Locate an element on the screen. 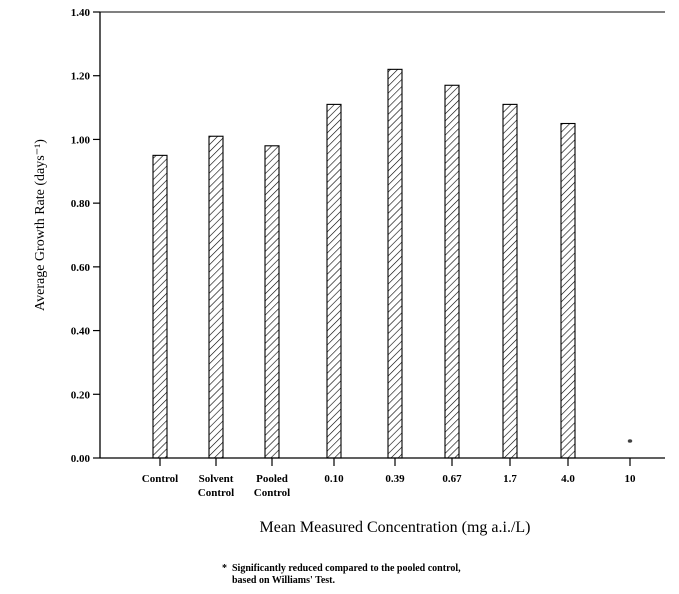 Image resolution: width=679 pixels, height=594 pixels. significance-marker: * is located at coordinates (630, 443).